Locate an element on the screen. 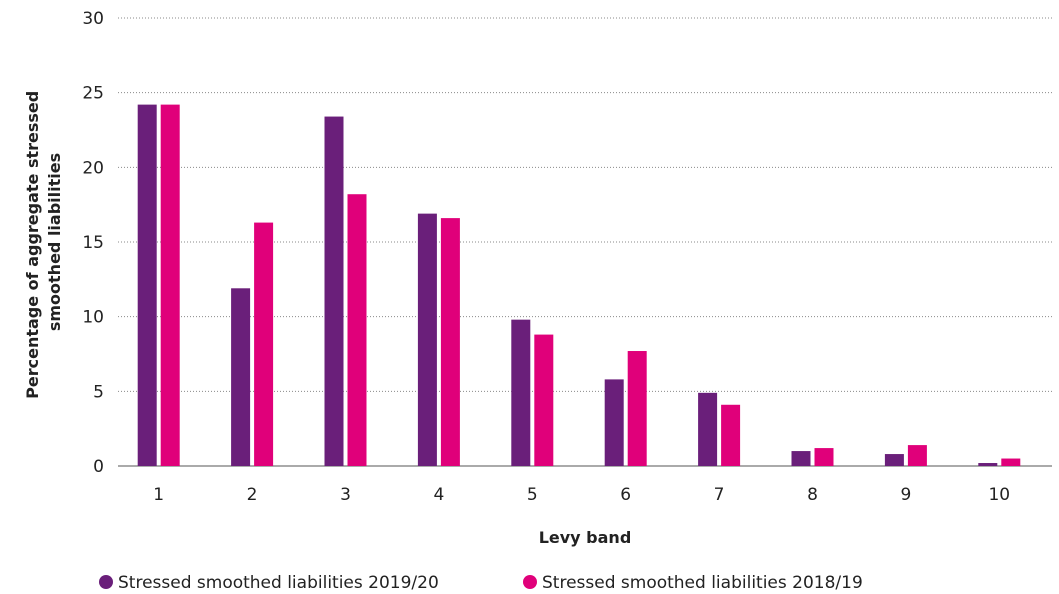 Image resolution: width=1059 pixels, height=594 pixels. y-axis-ticks: 0 5 10 15 20 25 30 is located at coordinates (93, 243).